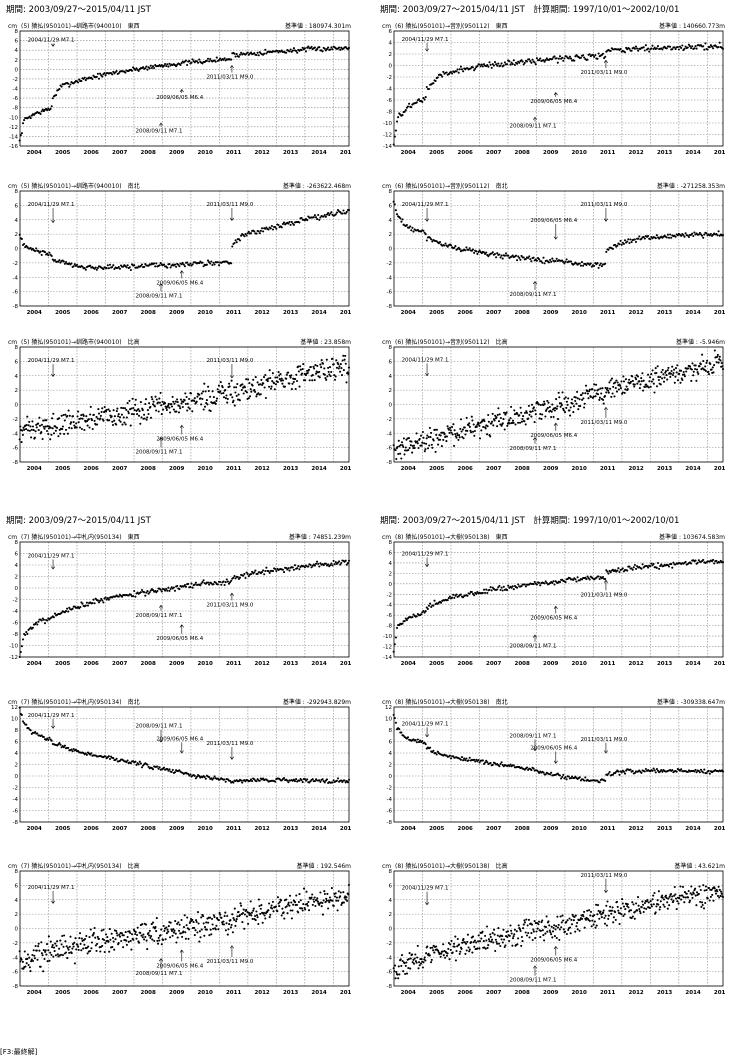 The width and height of the screenshot is (737, 1058). What do you see at coordinates (74, 186) in the screenshot?
I see `chart-title: cm (5) 猿払(950101)→釧路市(940010) 南北` at bounding box center [74, 186].